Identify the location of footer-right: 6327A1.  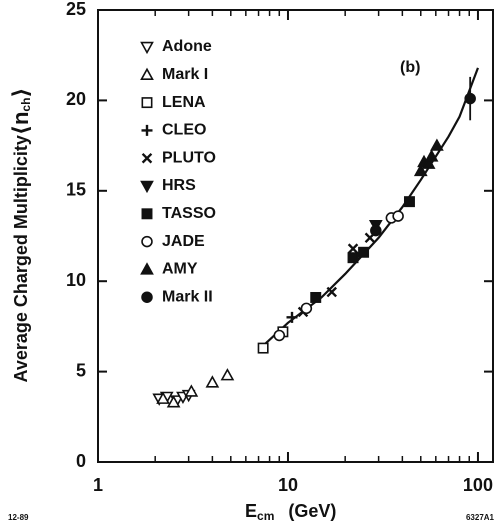
(480, 517).